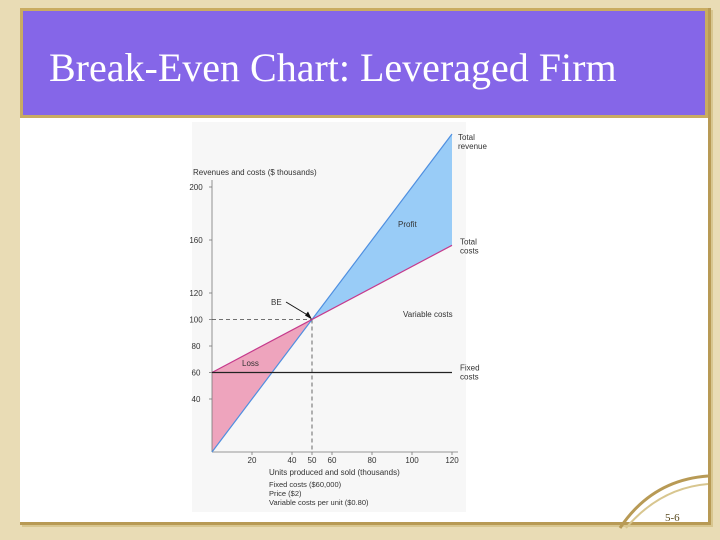 This screenshot has width=720, height=540. I want to click on x-tick-label: 60, so click(332, 460).